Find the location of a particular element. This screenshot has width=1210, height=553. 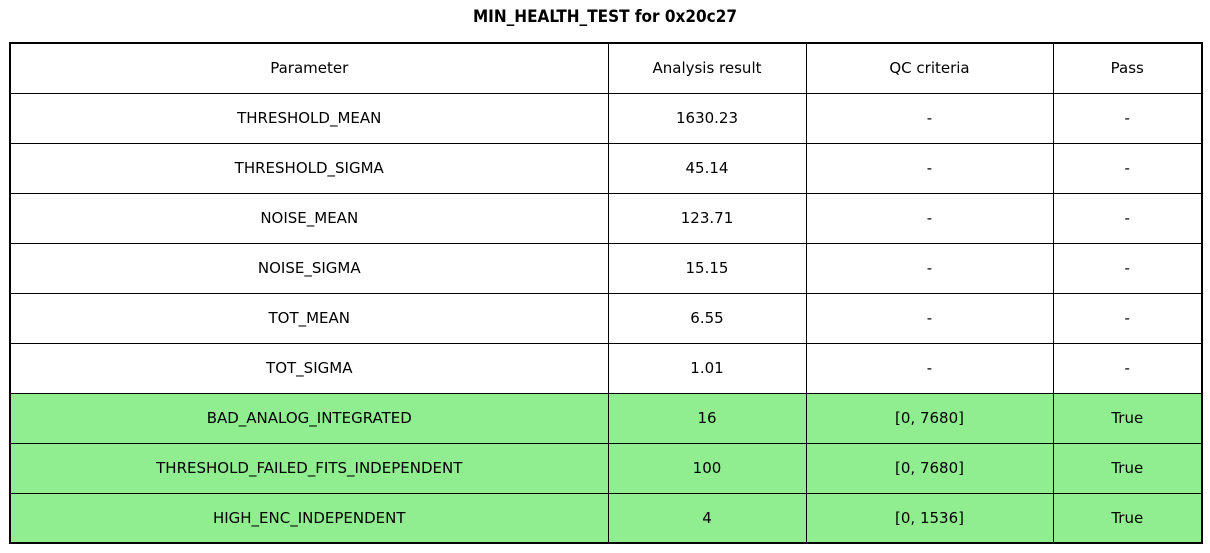

result-cell: 15.15 is located at coordinates (707, 268).